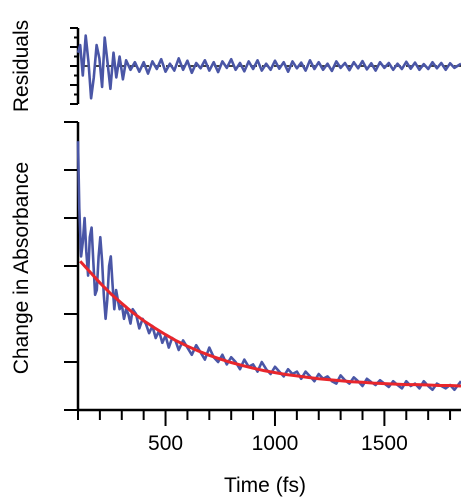  Describe the element at coordinates (21, 268) in the screenshot. I see `absorbance-y-axis-label: Change in Absorbance` at that location.